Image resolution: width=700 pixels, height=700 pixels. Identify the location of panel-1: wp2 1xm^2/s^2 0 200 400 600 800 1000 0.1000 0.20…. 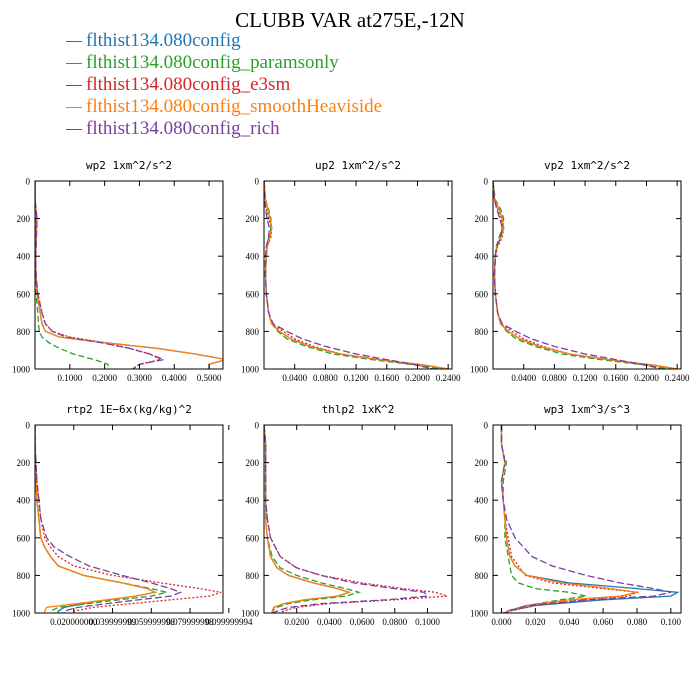
(118, 271).